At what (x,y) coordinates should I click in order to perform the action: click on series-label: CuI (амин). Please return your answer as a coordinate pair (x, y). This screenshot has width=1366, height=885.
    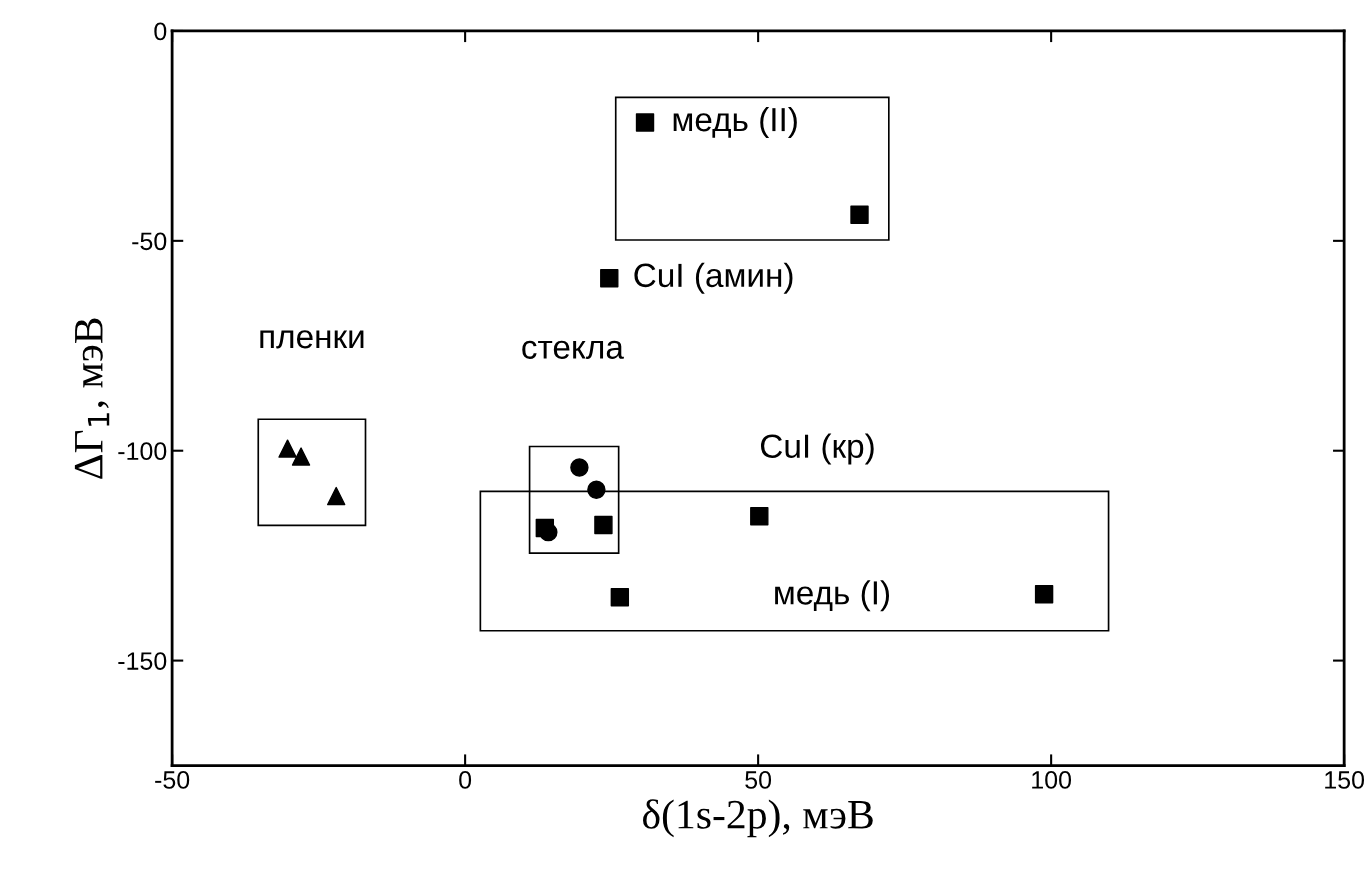
    Looking at the image, I should click on (713, 278).